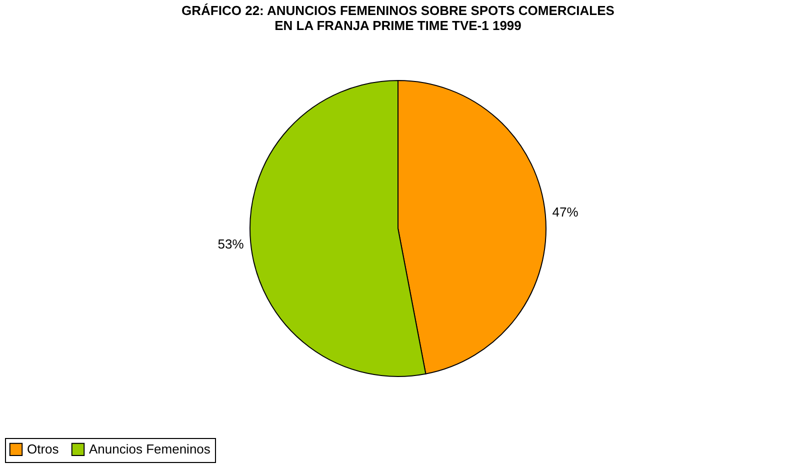  Describe the element at coordinates (398, 25) in the screenshot. I see `text: EN LA FRANJA PRIME TIME TVE-1 1999` at that location.